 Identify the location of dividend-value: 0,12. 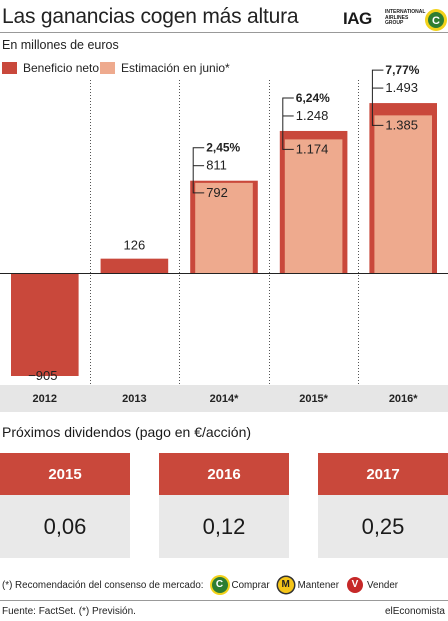
(224, 526).